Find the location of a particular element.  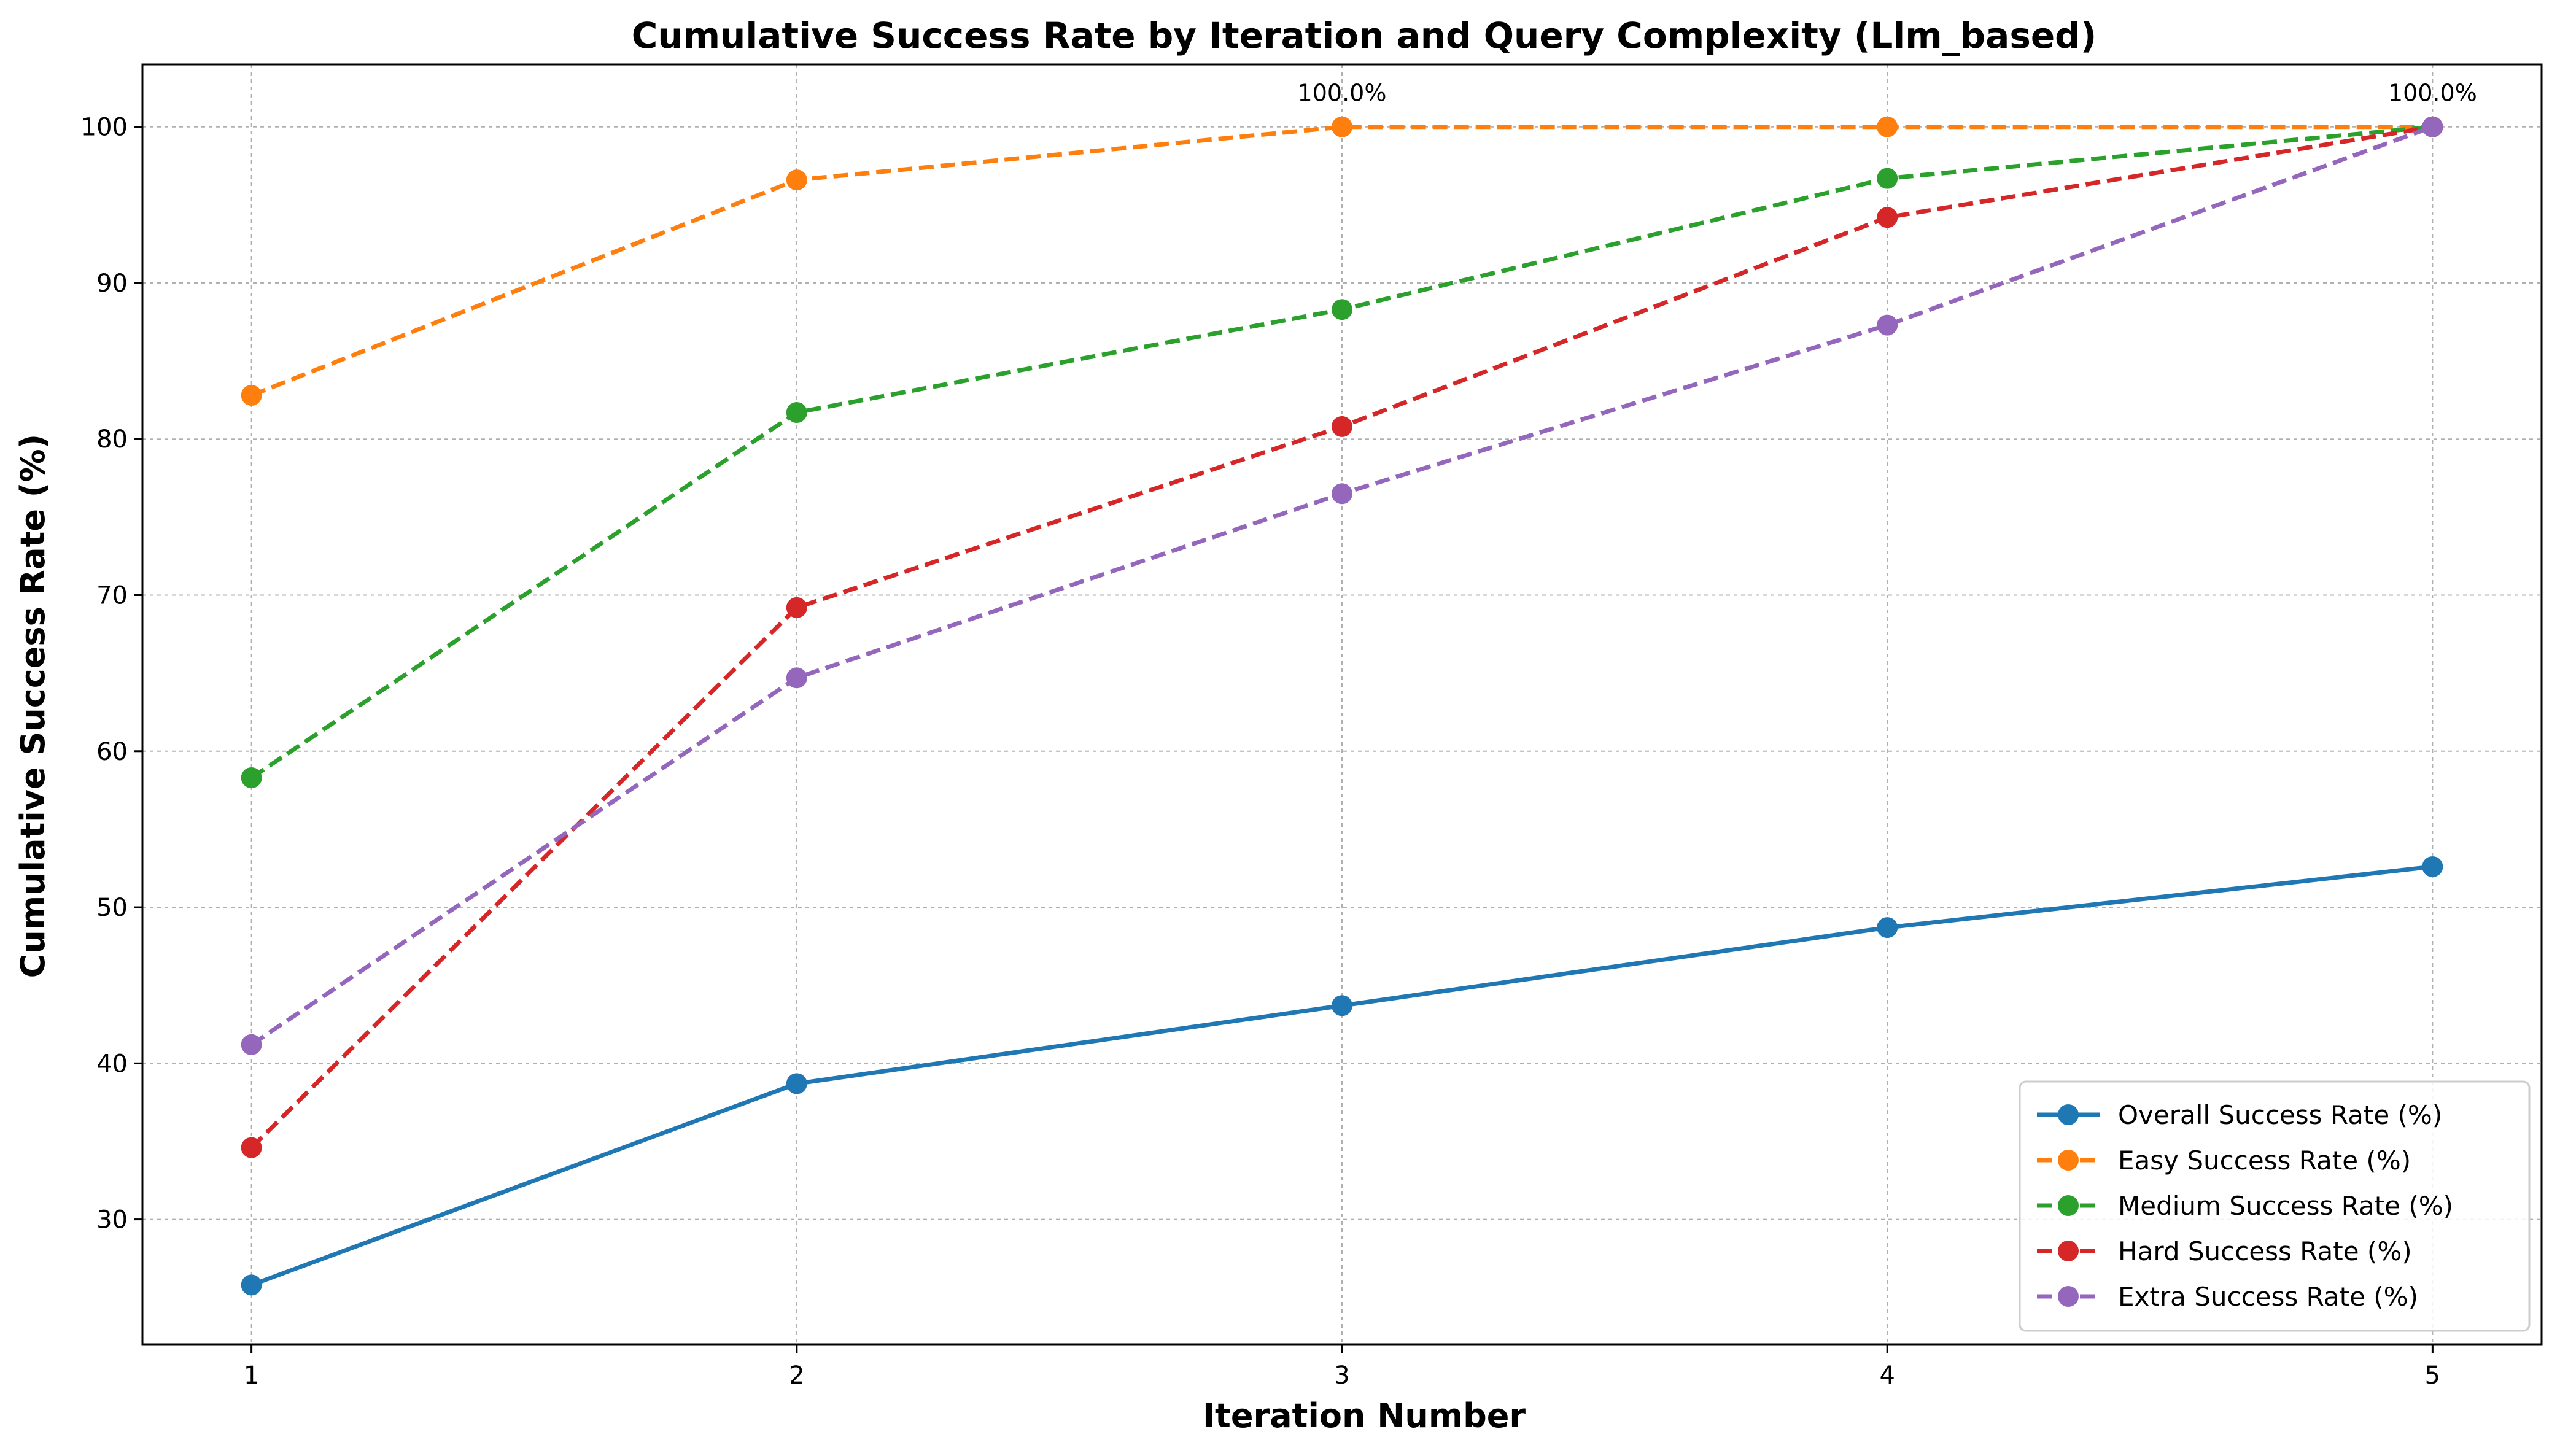

y-tick-label: 70 is located at coordinates (112, 596).